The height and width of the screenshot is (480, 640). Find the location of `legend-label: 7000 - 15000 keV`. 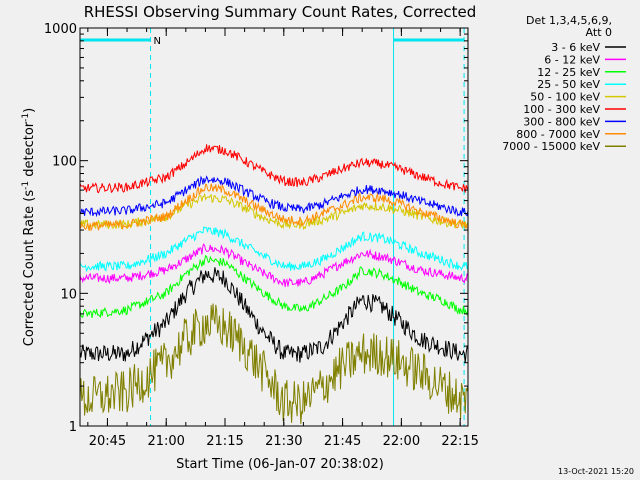

legend-label: 7000 - 15000 keV is located at coordinates (551, 146).